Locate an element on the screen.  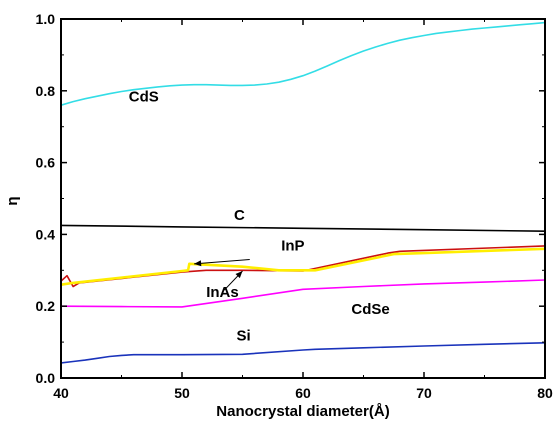
annotation-arrow-line is located at coordinates (222, 262).